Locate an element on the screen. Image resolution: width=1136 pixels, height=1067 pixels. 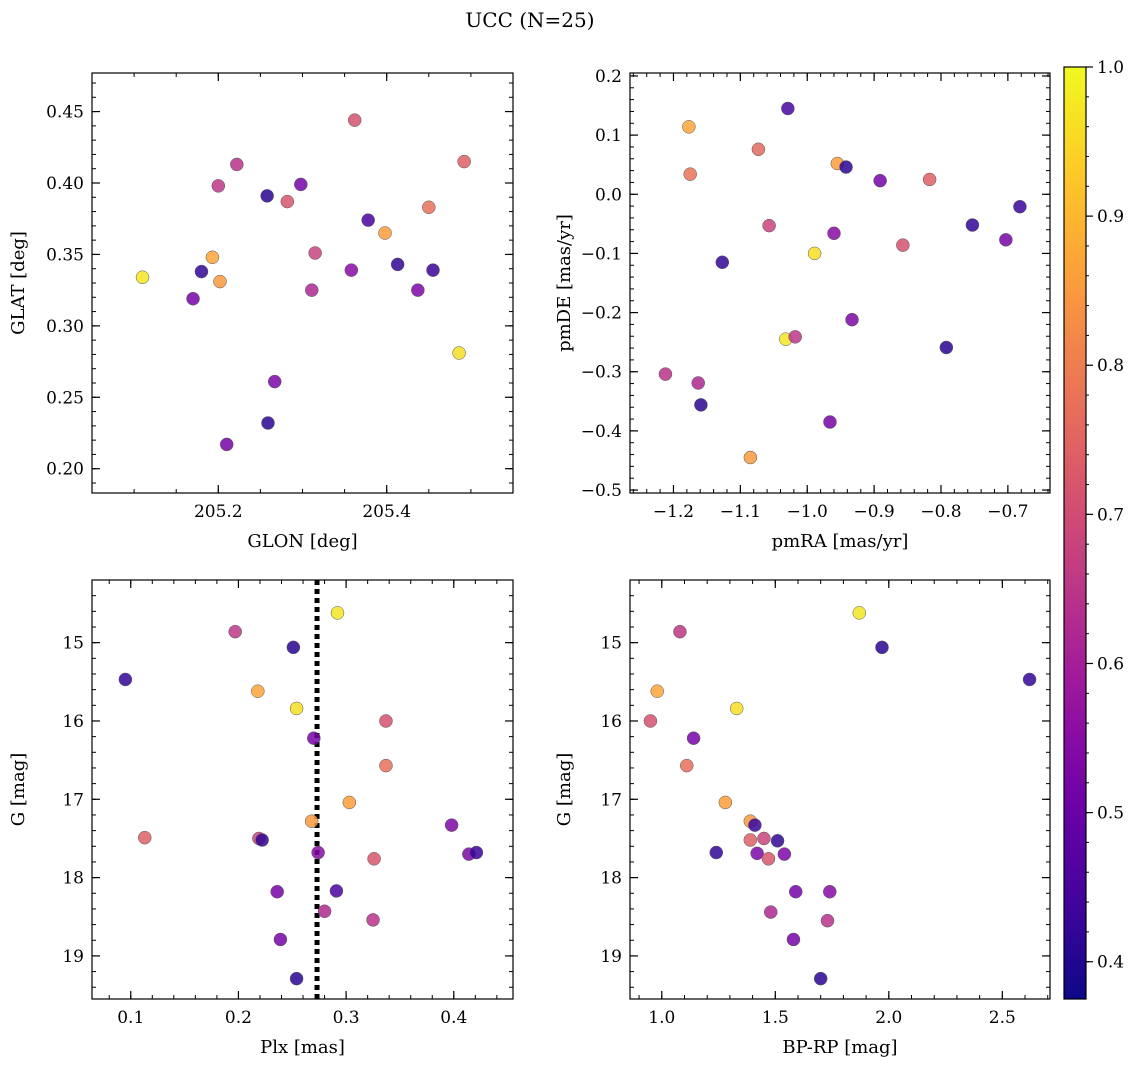
y-tick-label: 0.40 is located at coordinates (65, 184).